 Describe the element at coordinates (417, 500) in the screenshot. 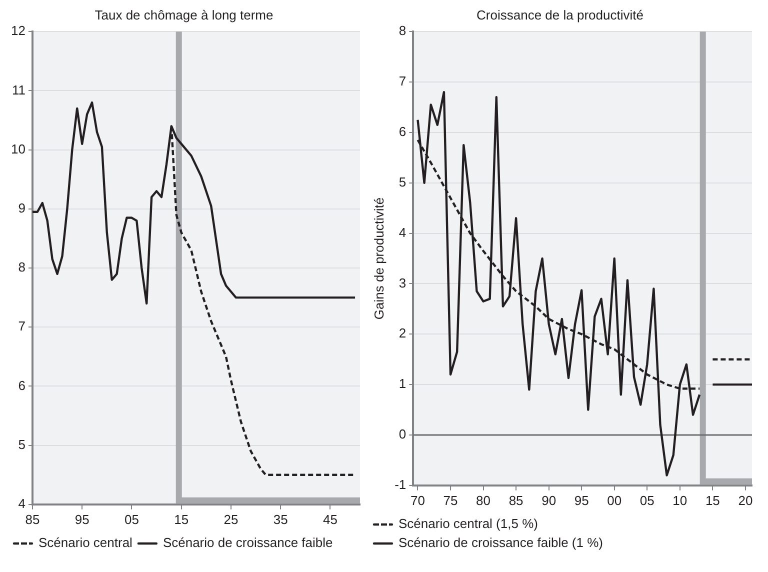

I see `x-tick-label: 70` at that location.